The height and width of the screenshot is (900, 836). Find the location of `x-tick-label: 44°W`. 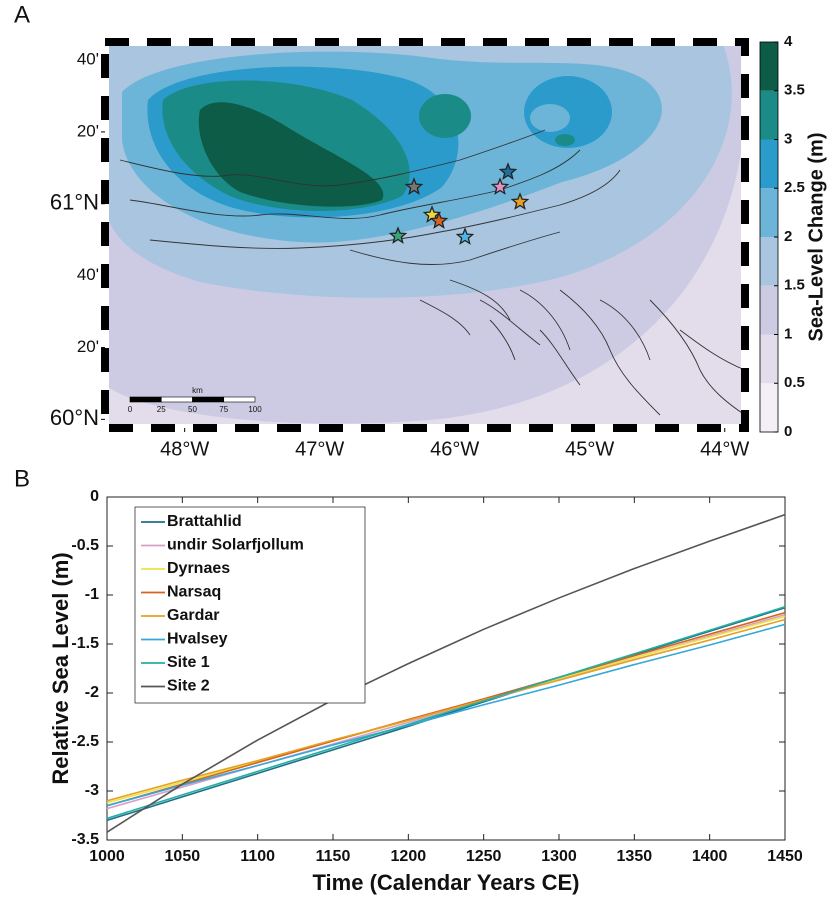

x-tick-label: 44°W is located at coordinates (724, 449).